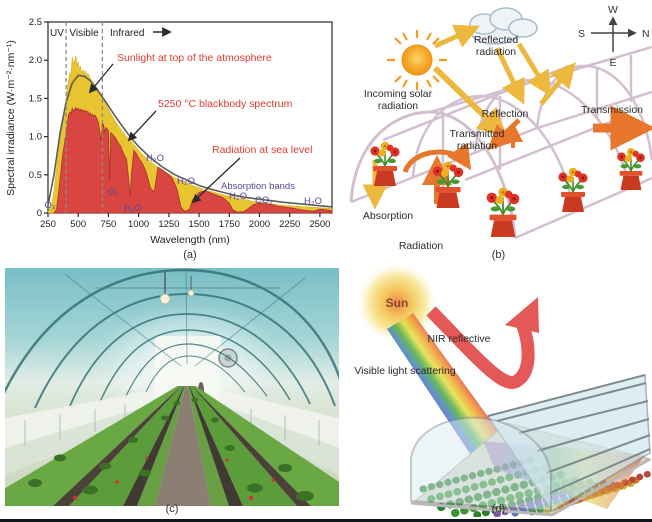 The image size is (652, 522). What do you see at coordinates (262, 150) in the screenshot?
I see `annotation-sea-level: Radiation at sea level` at bounding box center [262, 150].